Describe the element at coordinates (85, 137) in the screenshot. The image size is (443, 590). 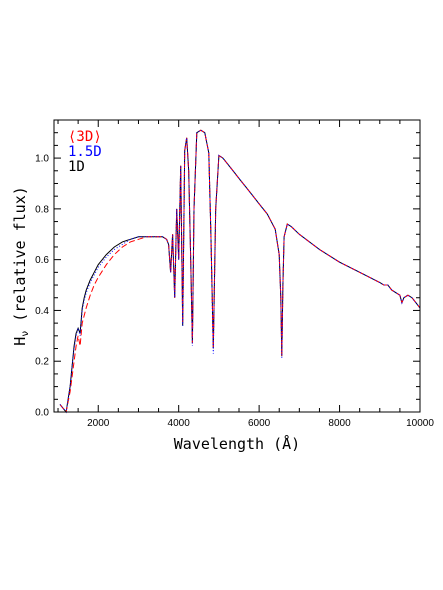
I see `legend-entry-3d: ⟨3D⟩` at that location.